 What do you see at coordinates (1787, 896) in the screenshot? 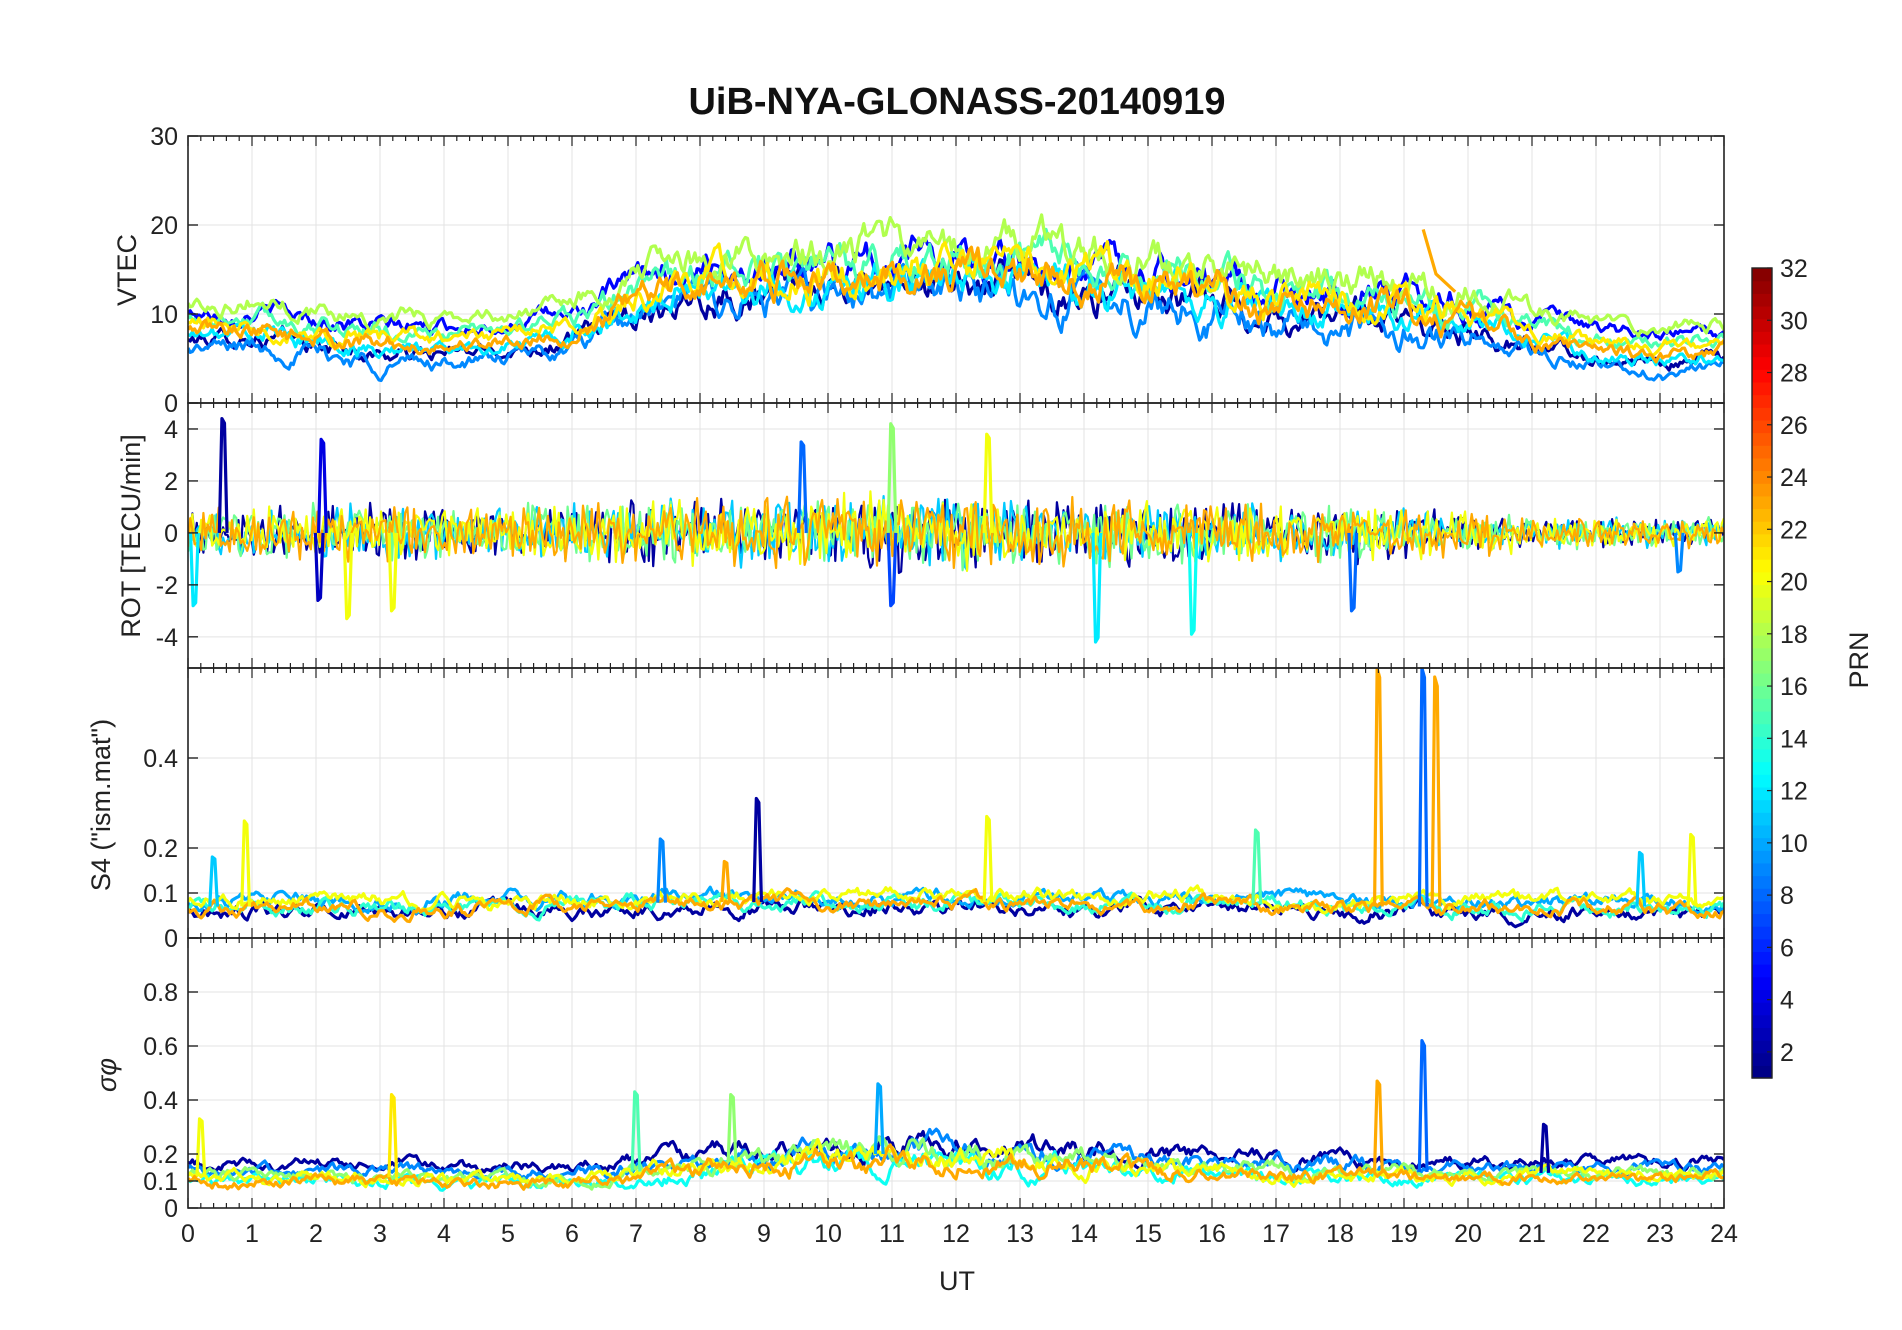
I see `colorbar-tick-label: 8` at bounding box center [1787, 896].